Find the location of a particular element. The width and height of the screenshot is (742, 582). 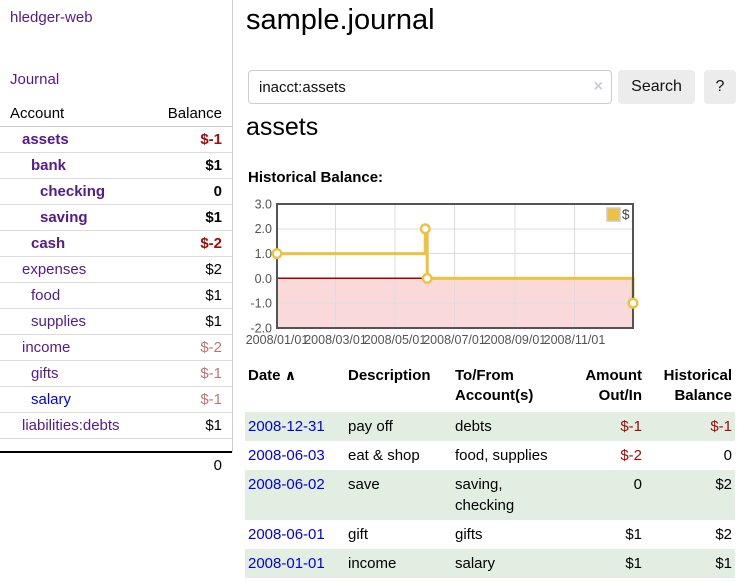

transaction-balance: $-1 is located at coordinates (690, 426).